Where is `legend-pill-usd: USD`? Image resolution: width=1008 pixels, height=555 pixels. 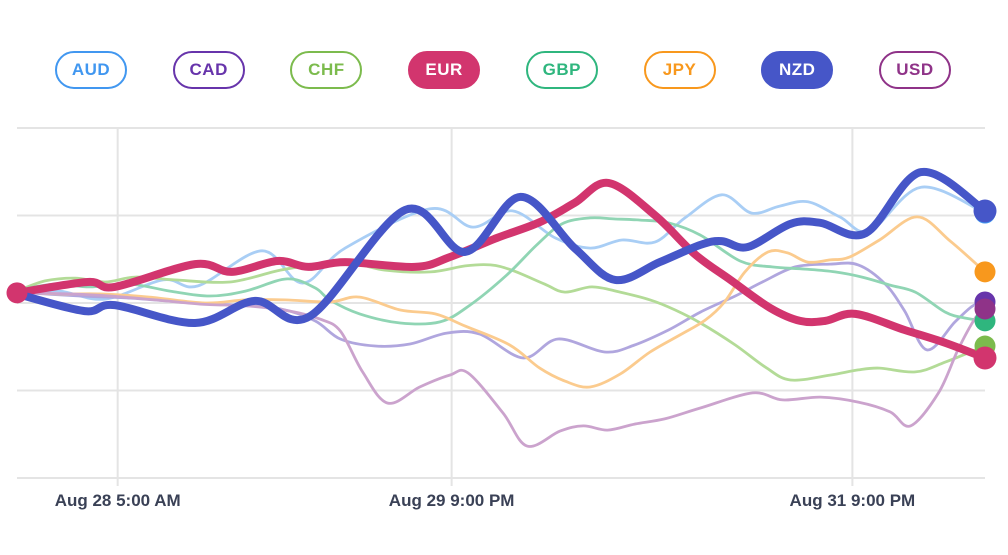
legend-pill-usd: USD is located at coordinates (914, 70).